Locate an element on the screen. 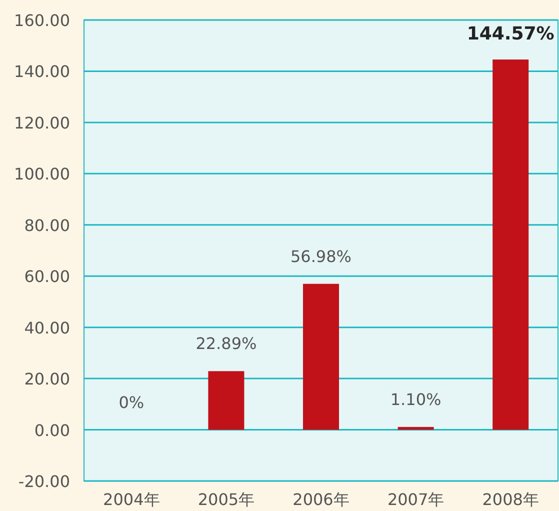  x-tick-label: 2006年 is located at coordinates (321, 499).